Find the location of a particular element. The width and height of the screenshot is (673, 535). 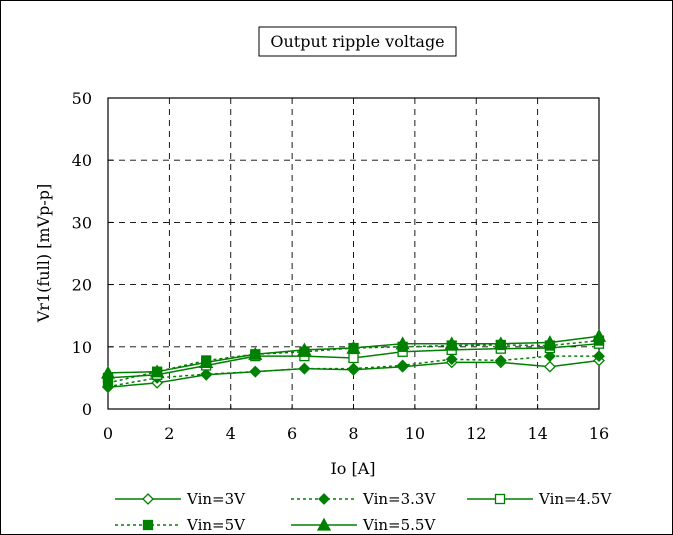

legend-item-vin5v: Vin=5V is located at coordinates (180, 525).